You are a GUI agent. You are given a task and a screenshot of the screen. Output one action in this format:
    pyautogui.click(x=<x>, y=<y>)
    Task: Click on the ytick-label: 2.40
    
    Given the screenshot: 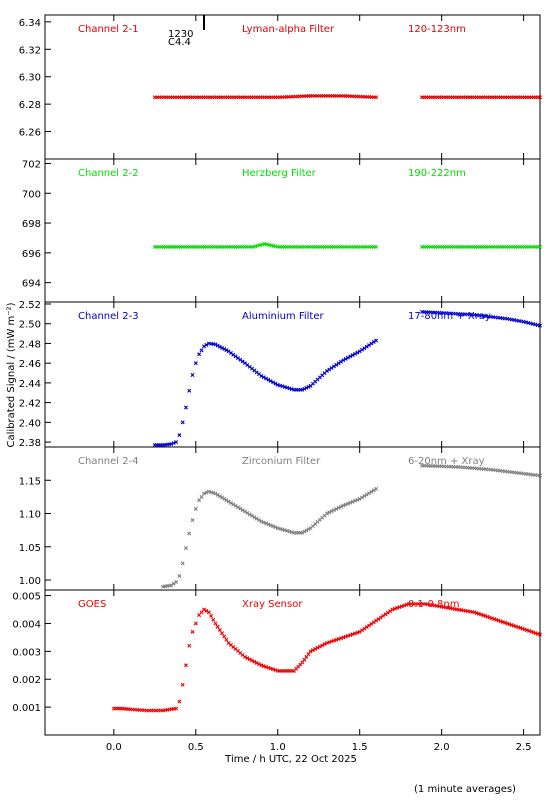 What is the action you would take?
    pyautogui.click(x=30, y=423)
    